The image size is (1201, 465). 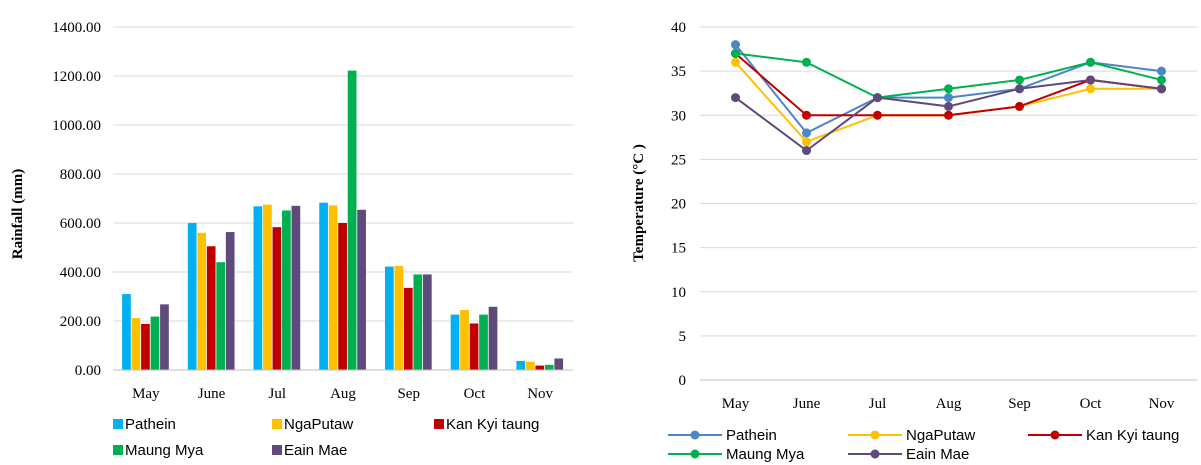 I want to click on rainfall-y-tick: 200.00, so click(x=80, y=322).